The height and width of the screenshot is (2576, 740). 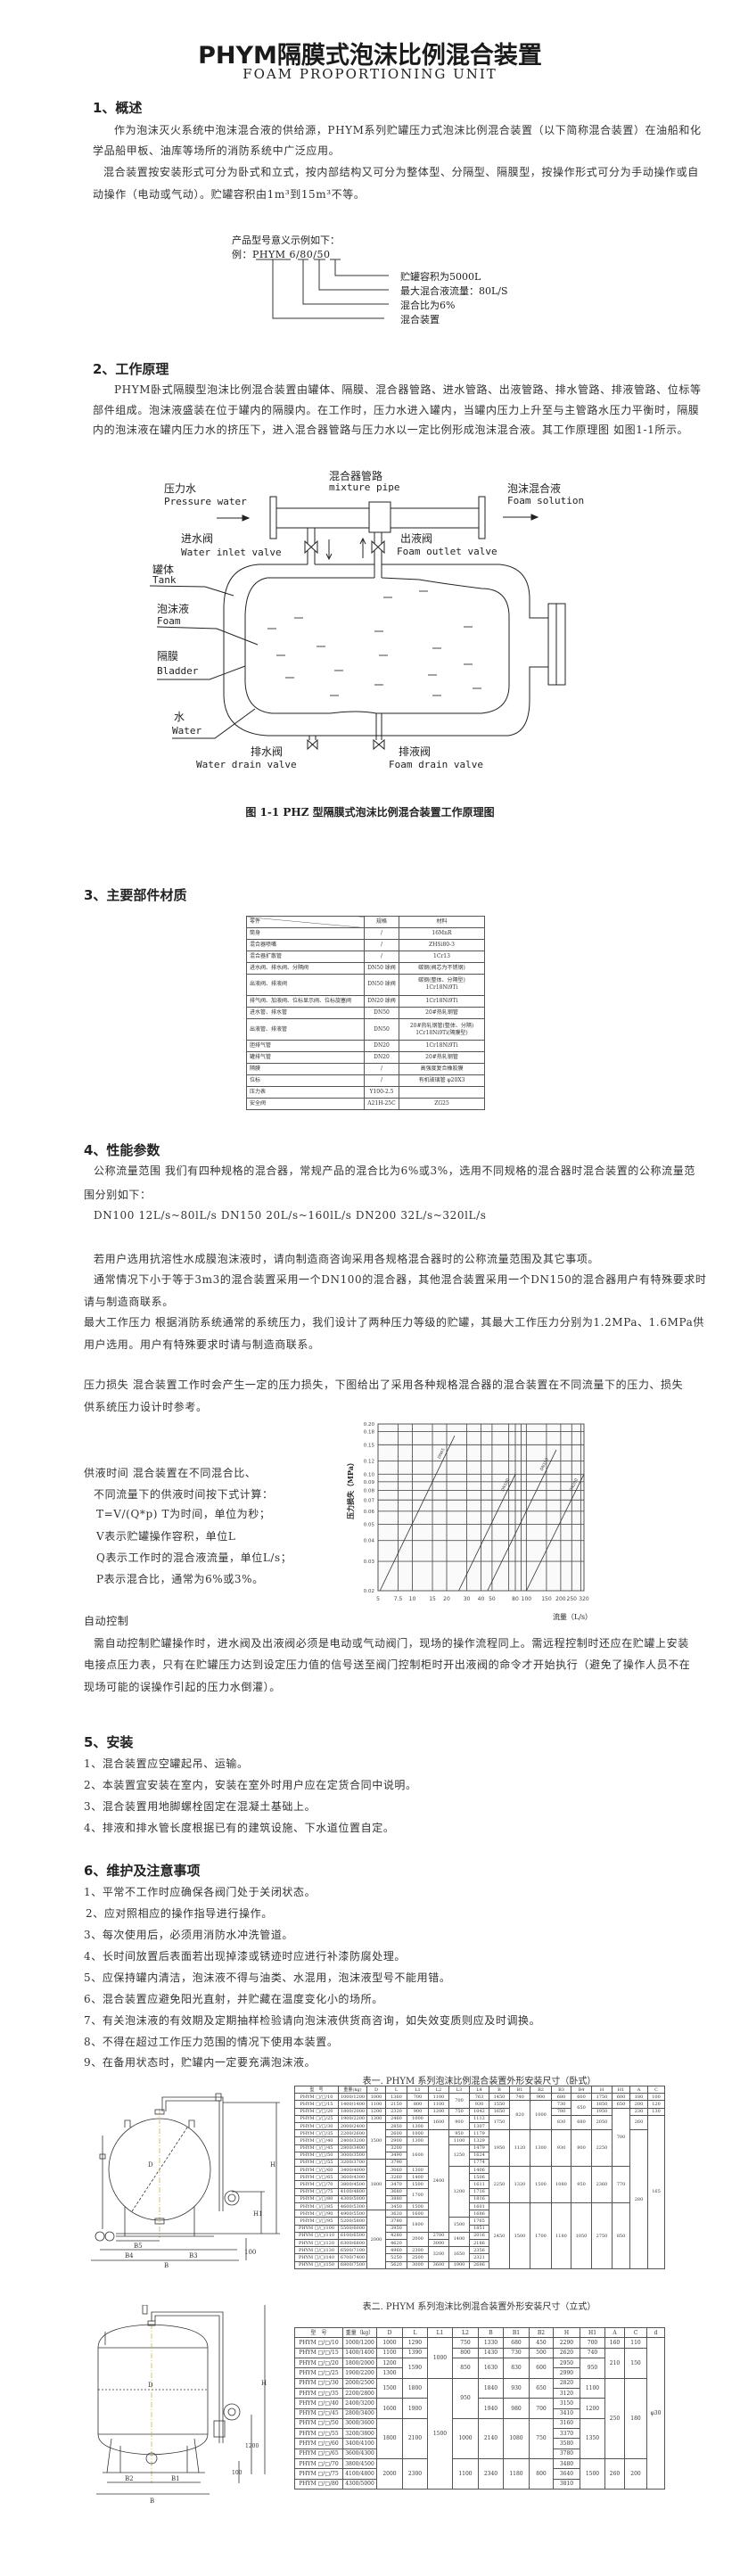 I want to click on table-cell: 16MnR, so click(x=442, y=933).